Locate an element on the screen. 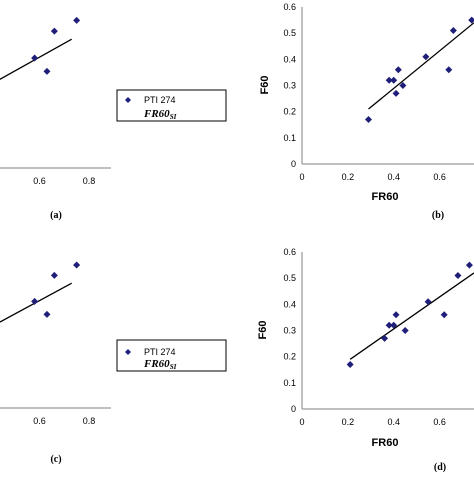  panel-label-d: (d) is located at coordinates (440, 467).